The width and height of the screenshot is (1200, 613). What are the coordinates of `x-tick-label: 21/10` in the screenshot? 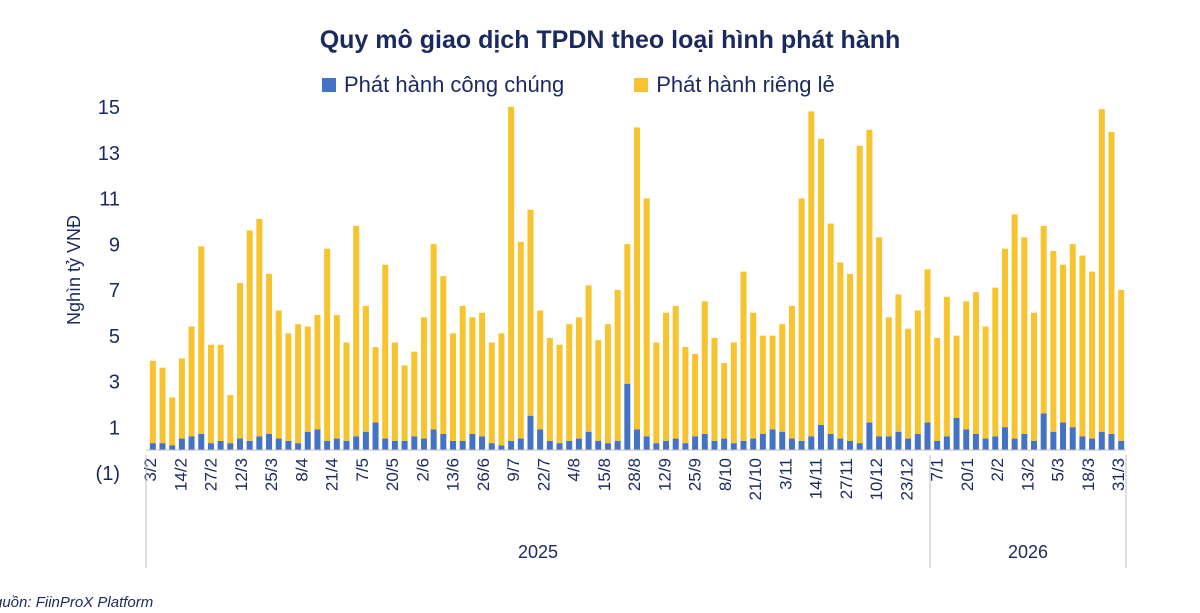 It's located at (755, 479).